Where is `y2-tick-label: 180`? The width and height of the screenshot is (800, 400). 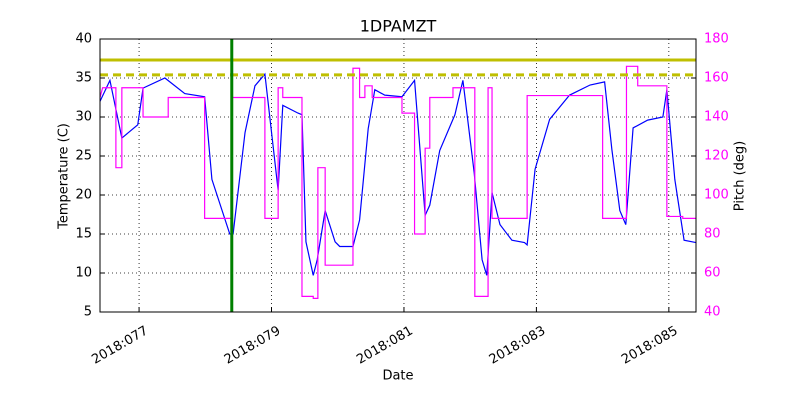
y2-tick-label: 180 is located at coordinates (716, 39).